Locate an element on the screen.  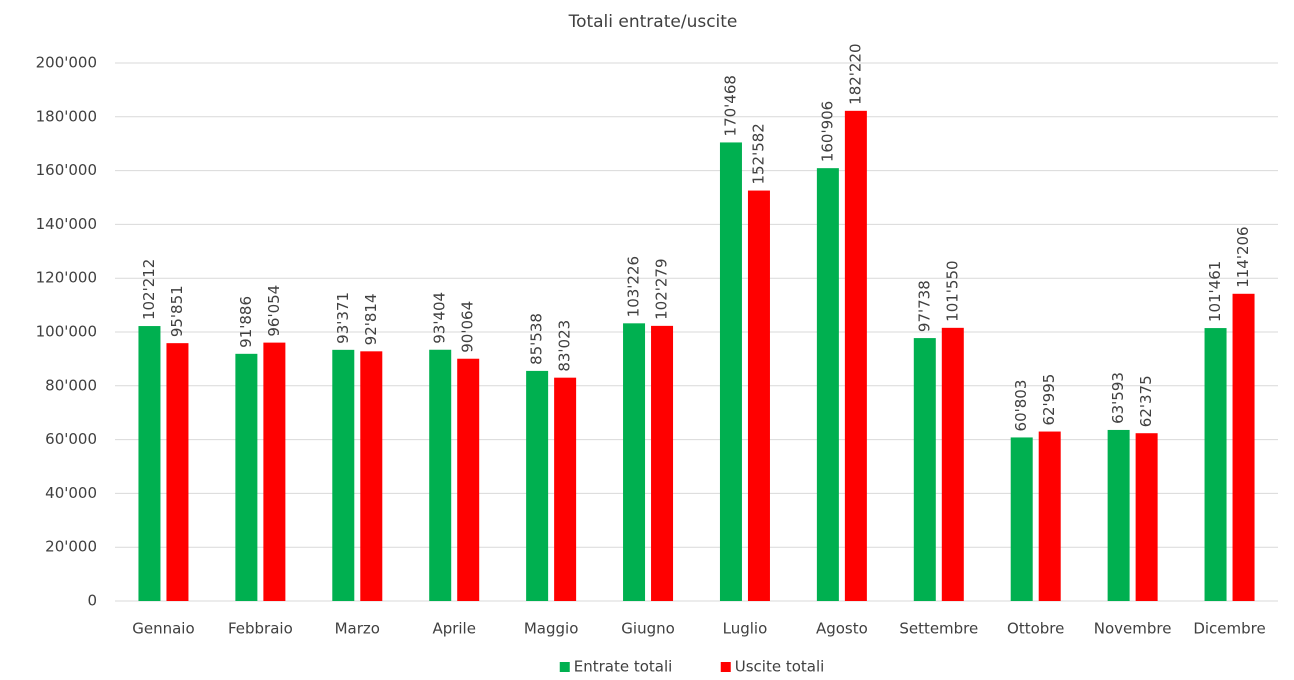
value-label: 93'371 is located at coordinates (343, 318).